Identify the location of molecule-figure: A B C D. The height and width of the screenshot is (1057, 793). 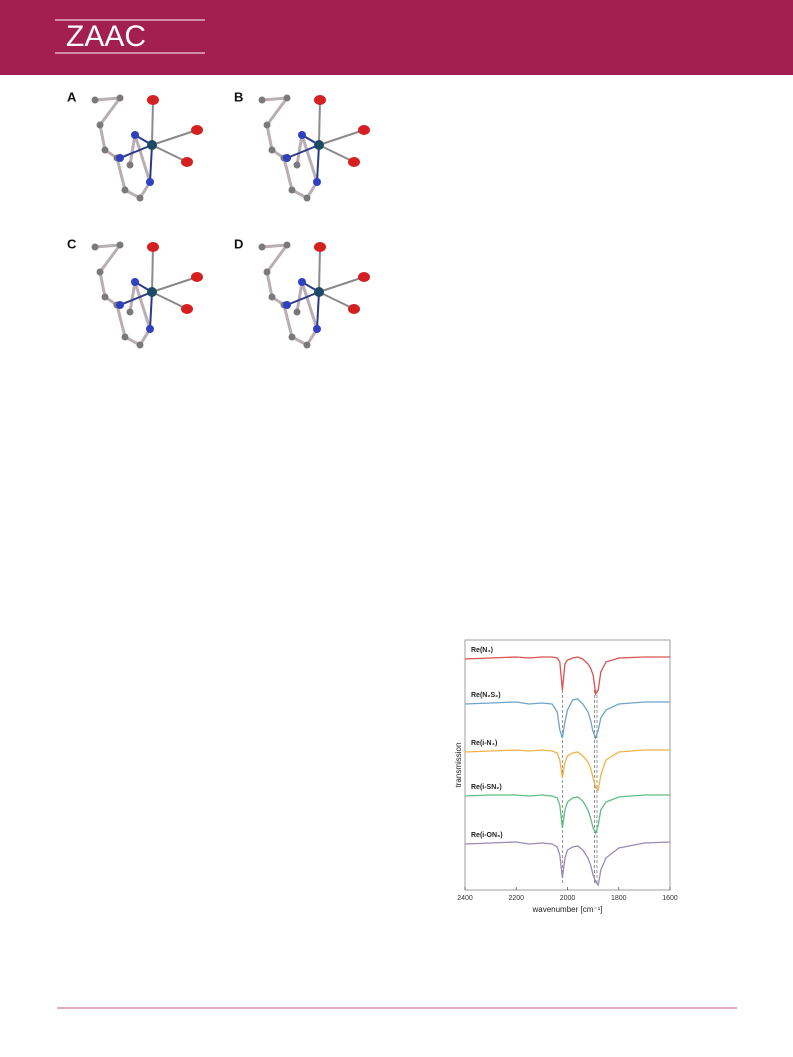
(218, 219).